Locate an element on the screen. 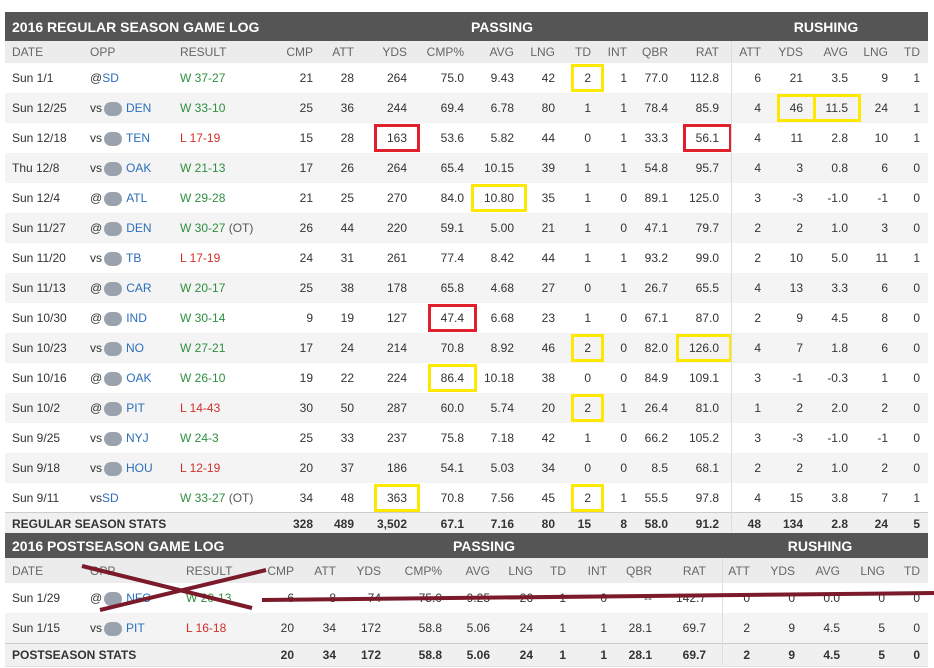 This screenshot has width=934, height=668. stat-value: 95.7 is located at coordinates (707, 168).